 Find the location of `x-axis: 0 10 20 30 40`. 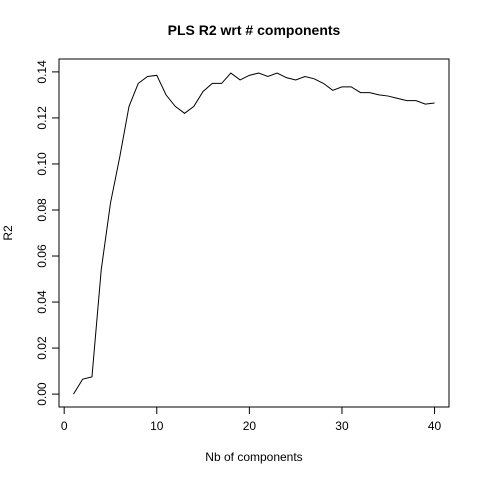

x-axis: 0 10 20 30 40 is located at coordinates (251, 420).